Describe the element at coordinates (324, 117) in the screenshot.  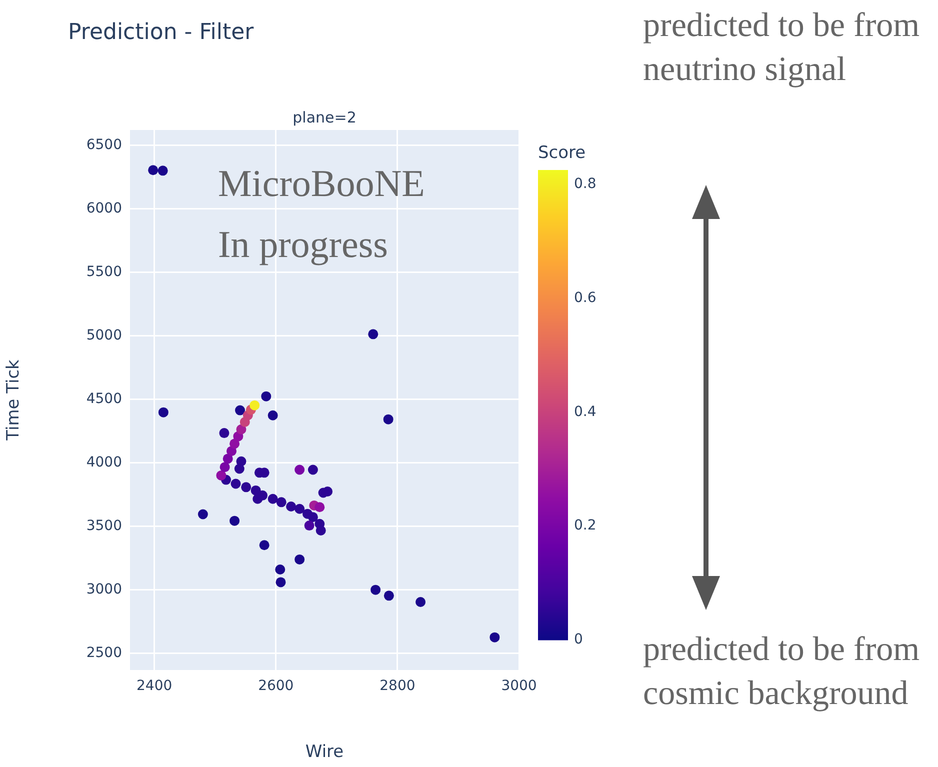
I see `chart-subtitle: plane=2` at that location.